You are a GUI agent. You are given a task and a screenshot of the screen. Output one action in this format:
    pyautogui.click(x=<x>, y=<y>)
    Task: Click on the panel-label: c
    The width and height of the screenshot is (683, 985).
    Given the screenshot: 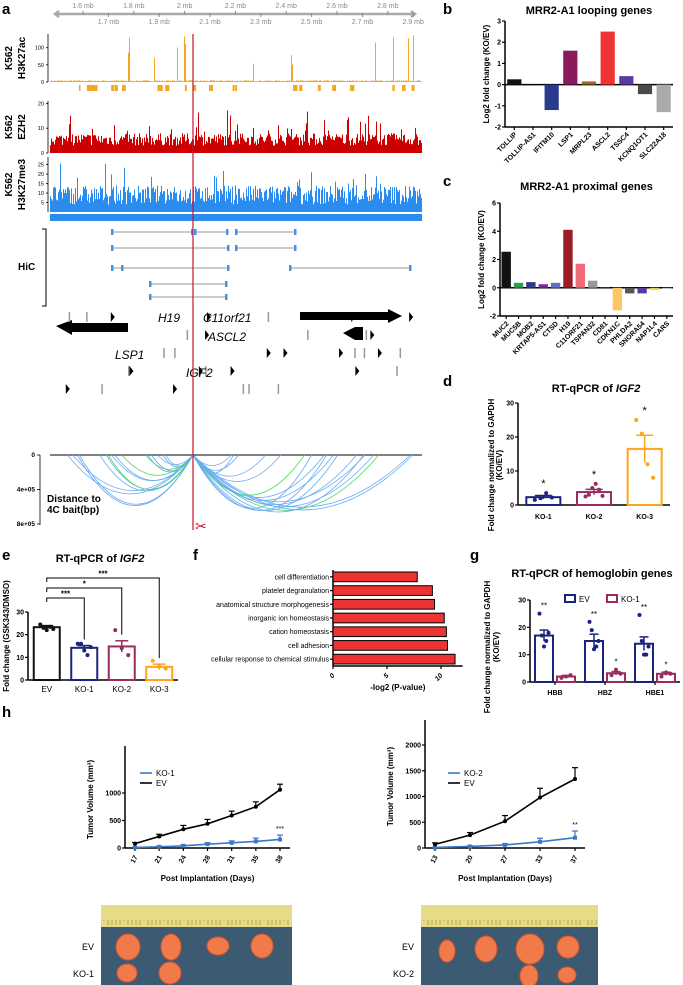 What is the action you would take?
    pyautogui.click(x=447, y=181)
    